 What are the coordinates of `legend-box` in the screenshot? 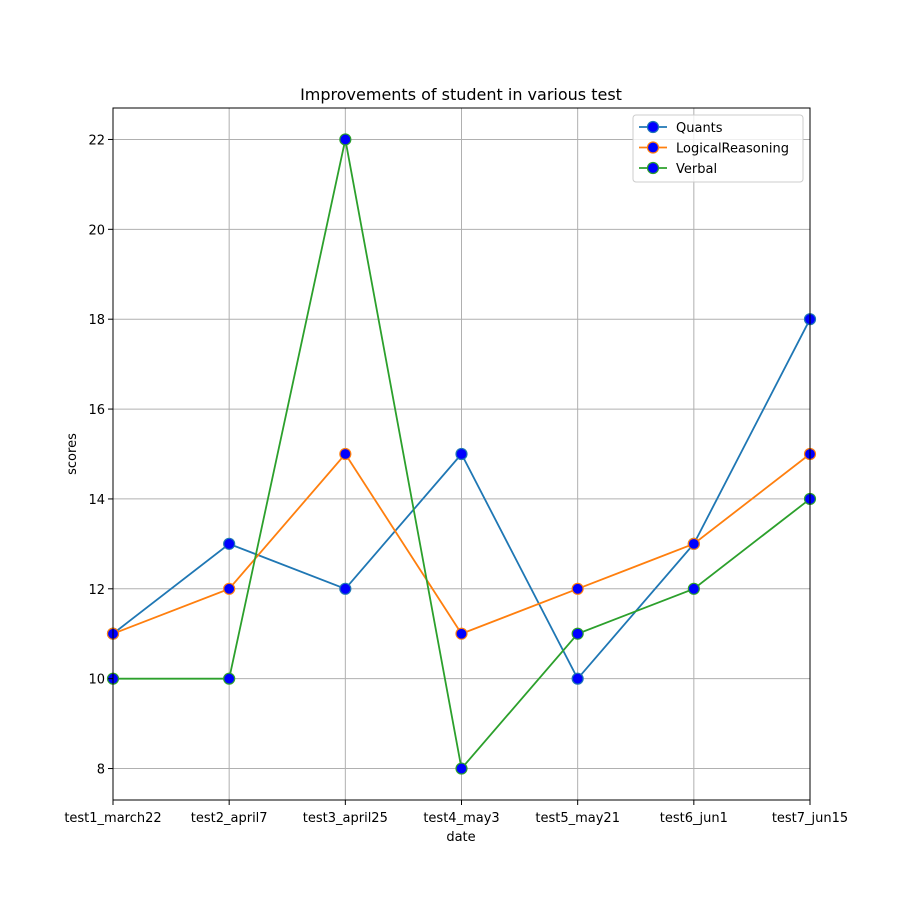 It's located at (718, 148).